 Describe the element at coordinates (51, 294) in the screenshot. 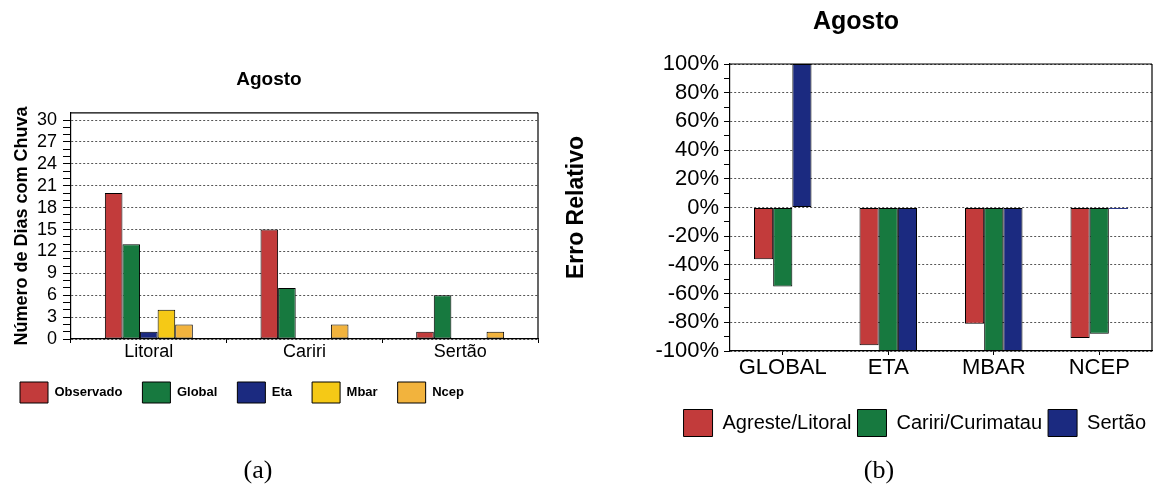

I see `y-tick-label: 6` at that location.